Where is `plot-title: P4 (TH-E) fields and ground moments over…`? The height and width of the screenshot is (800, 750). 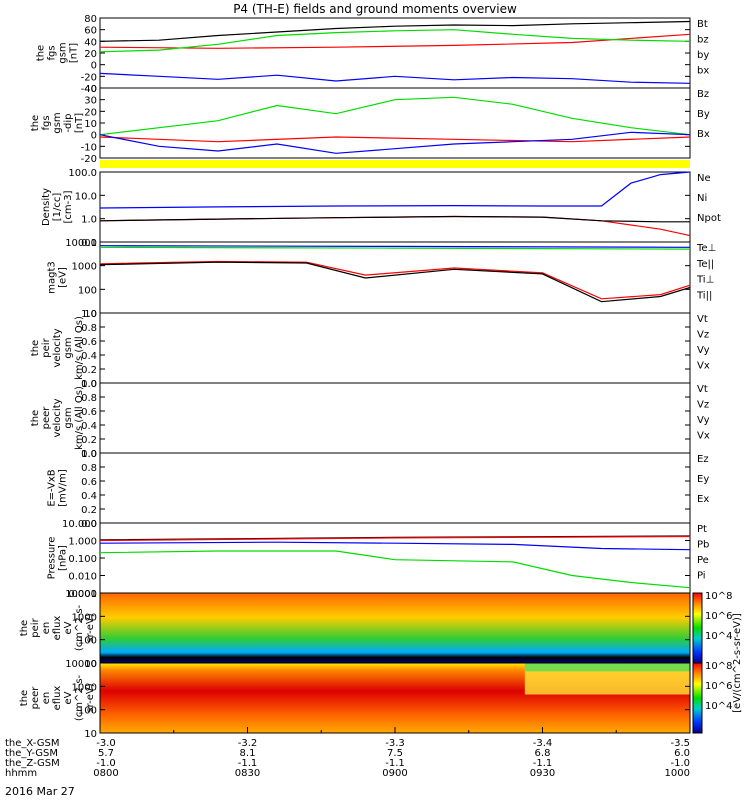 plot-title: P4 (TH-E) fields and ground moments over… is located at coordinates (375, 9).